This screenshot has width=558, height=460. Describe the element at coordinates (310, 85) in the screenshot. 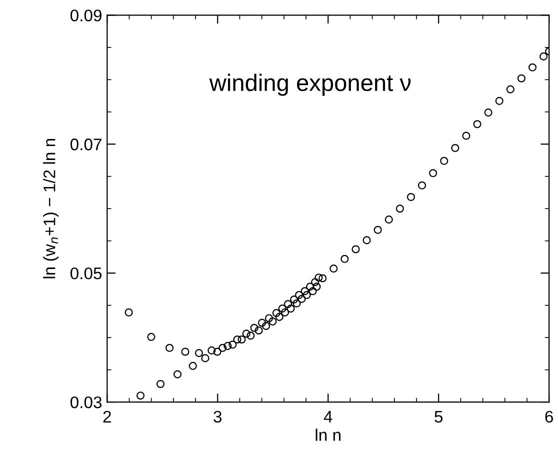

I see `annotation: winding exponent ν` at that location.